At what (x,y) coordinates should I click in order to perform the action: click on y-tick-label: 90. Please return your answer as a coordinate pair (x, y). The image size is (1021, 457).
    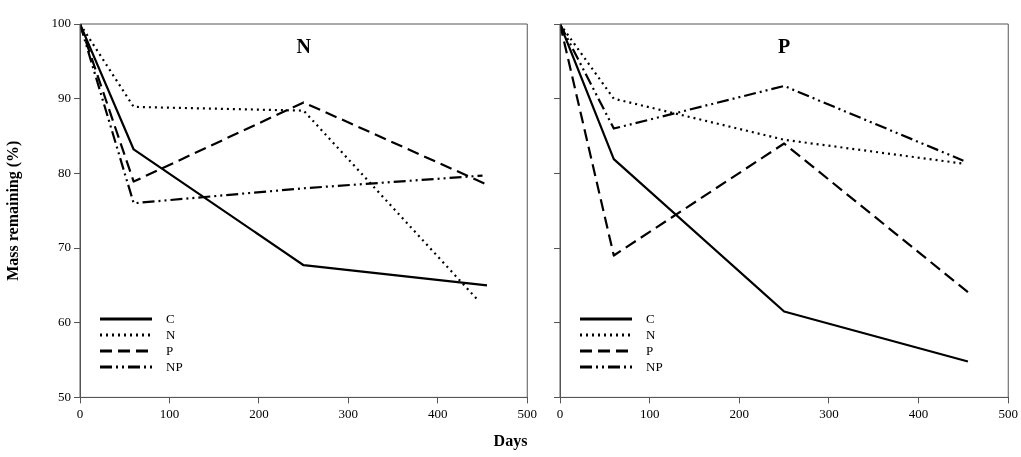
    Looking at the image, I should click on (64, 98).